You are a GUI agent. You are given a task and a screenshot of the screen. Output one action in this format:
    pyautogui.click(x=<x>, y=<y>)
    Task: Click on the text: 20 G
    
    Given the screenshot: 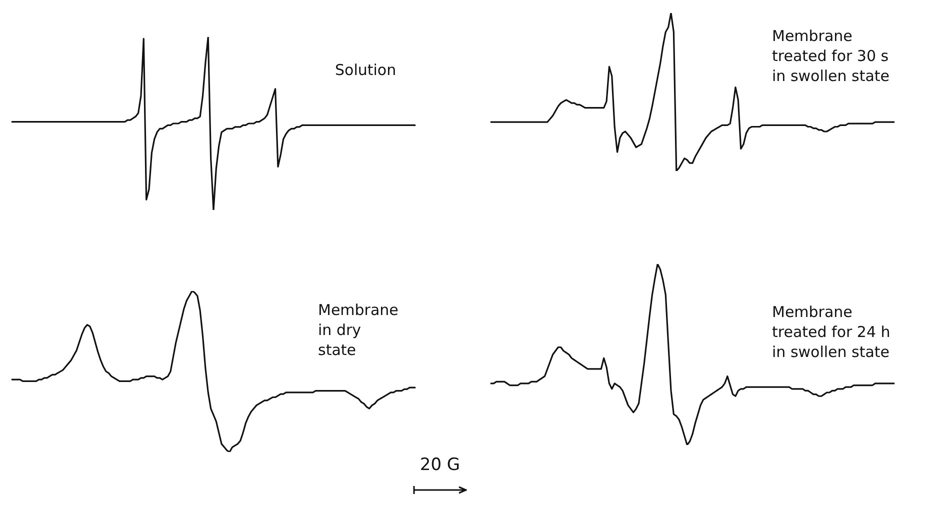 What is the action you would take?
    pyautogui.click(x=440, y=465)
    